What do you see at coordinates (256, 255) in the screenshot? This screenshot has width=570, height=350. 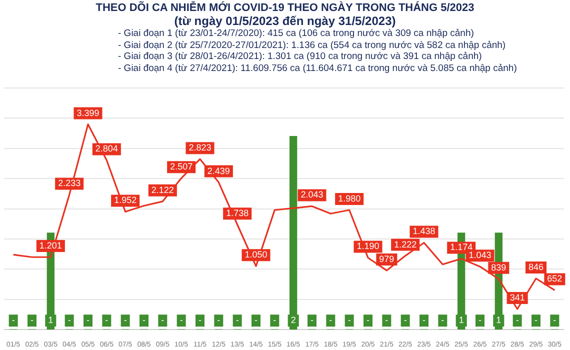 I see `data-label: 1.050` at bounding box center [256, 255].